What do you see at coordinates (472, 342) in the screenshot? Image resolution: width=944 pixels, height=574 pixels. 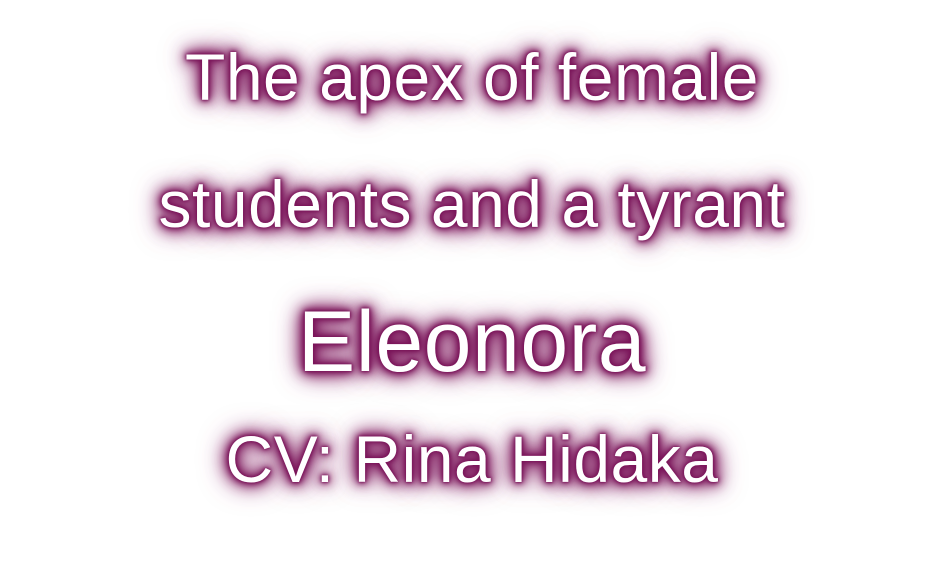 I see `character-name: Eleonora` at bounding box center [472, 342].